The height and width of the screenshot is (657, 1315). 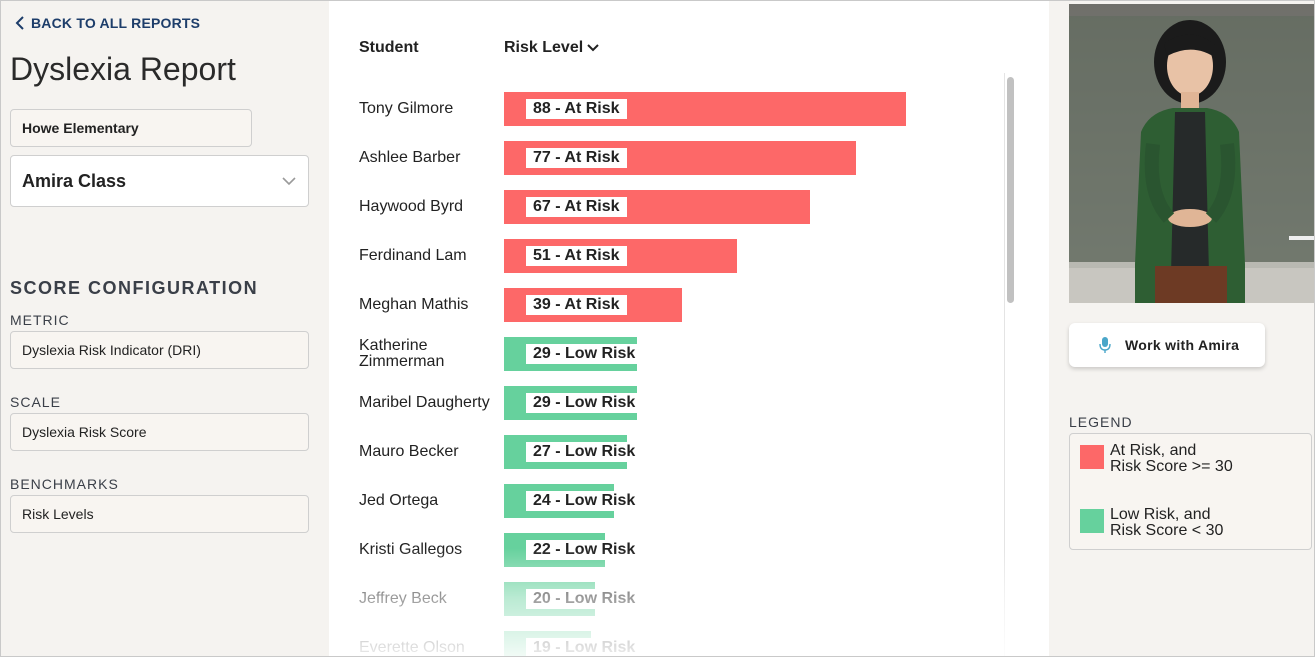 I want to click on back-to-reports-link: BACK TO ALL REPORTS, so click(x=107, y=23).